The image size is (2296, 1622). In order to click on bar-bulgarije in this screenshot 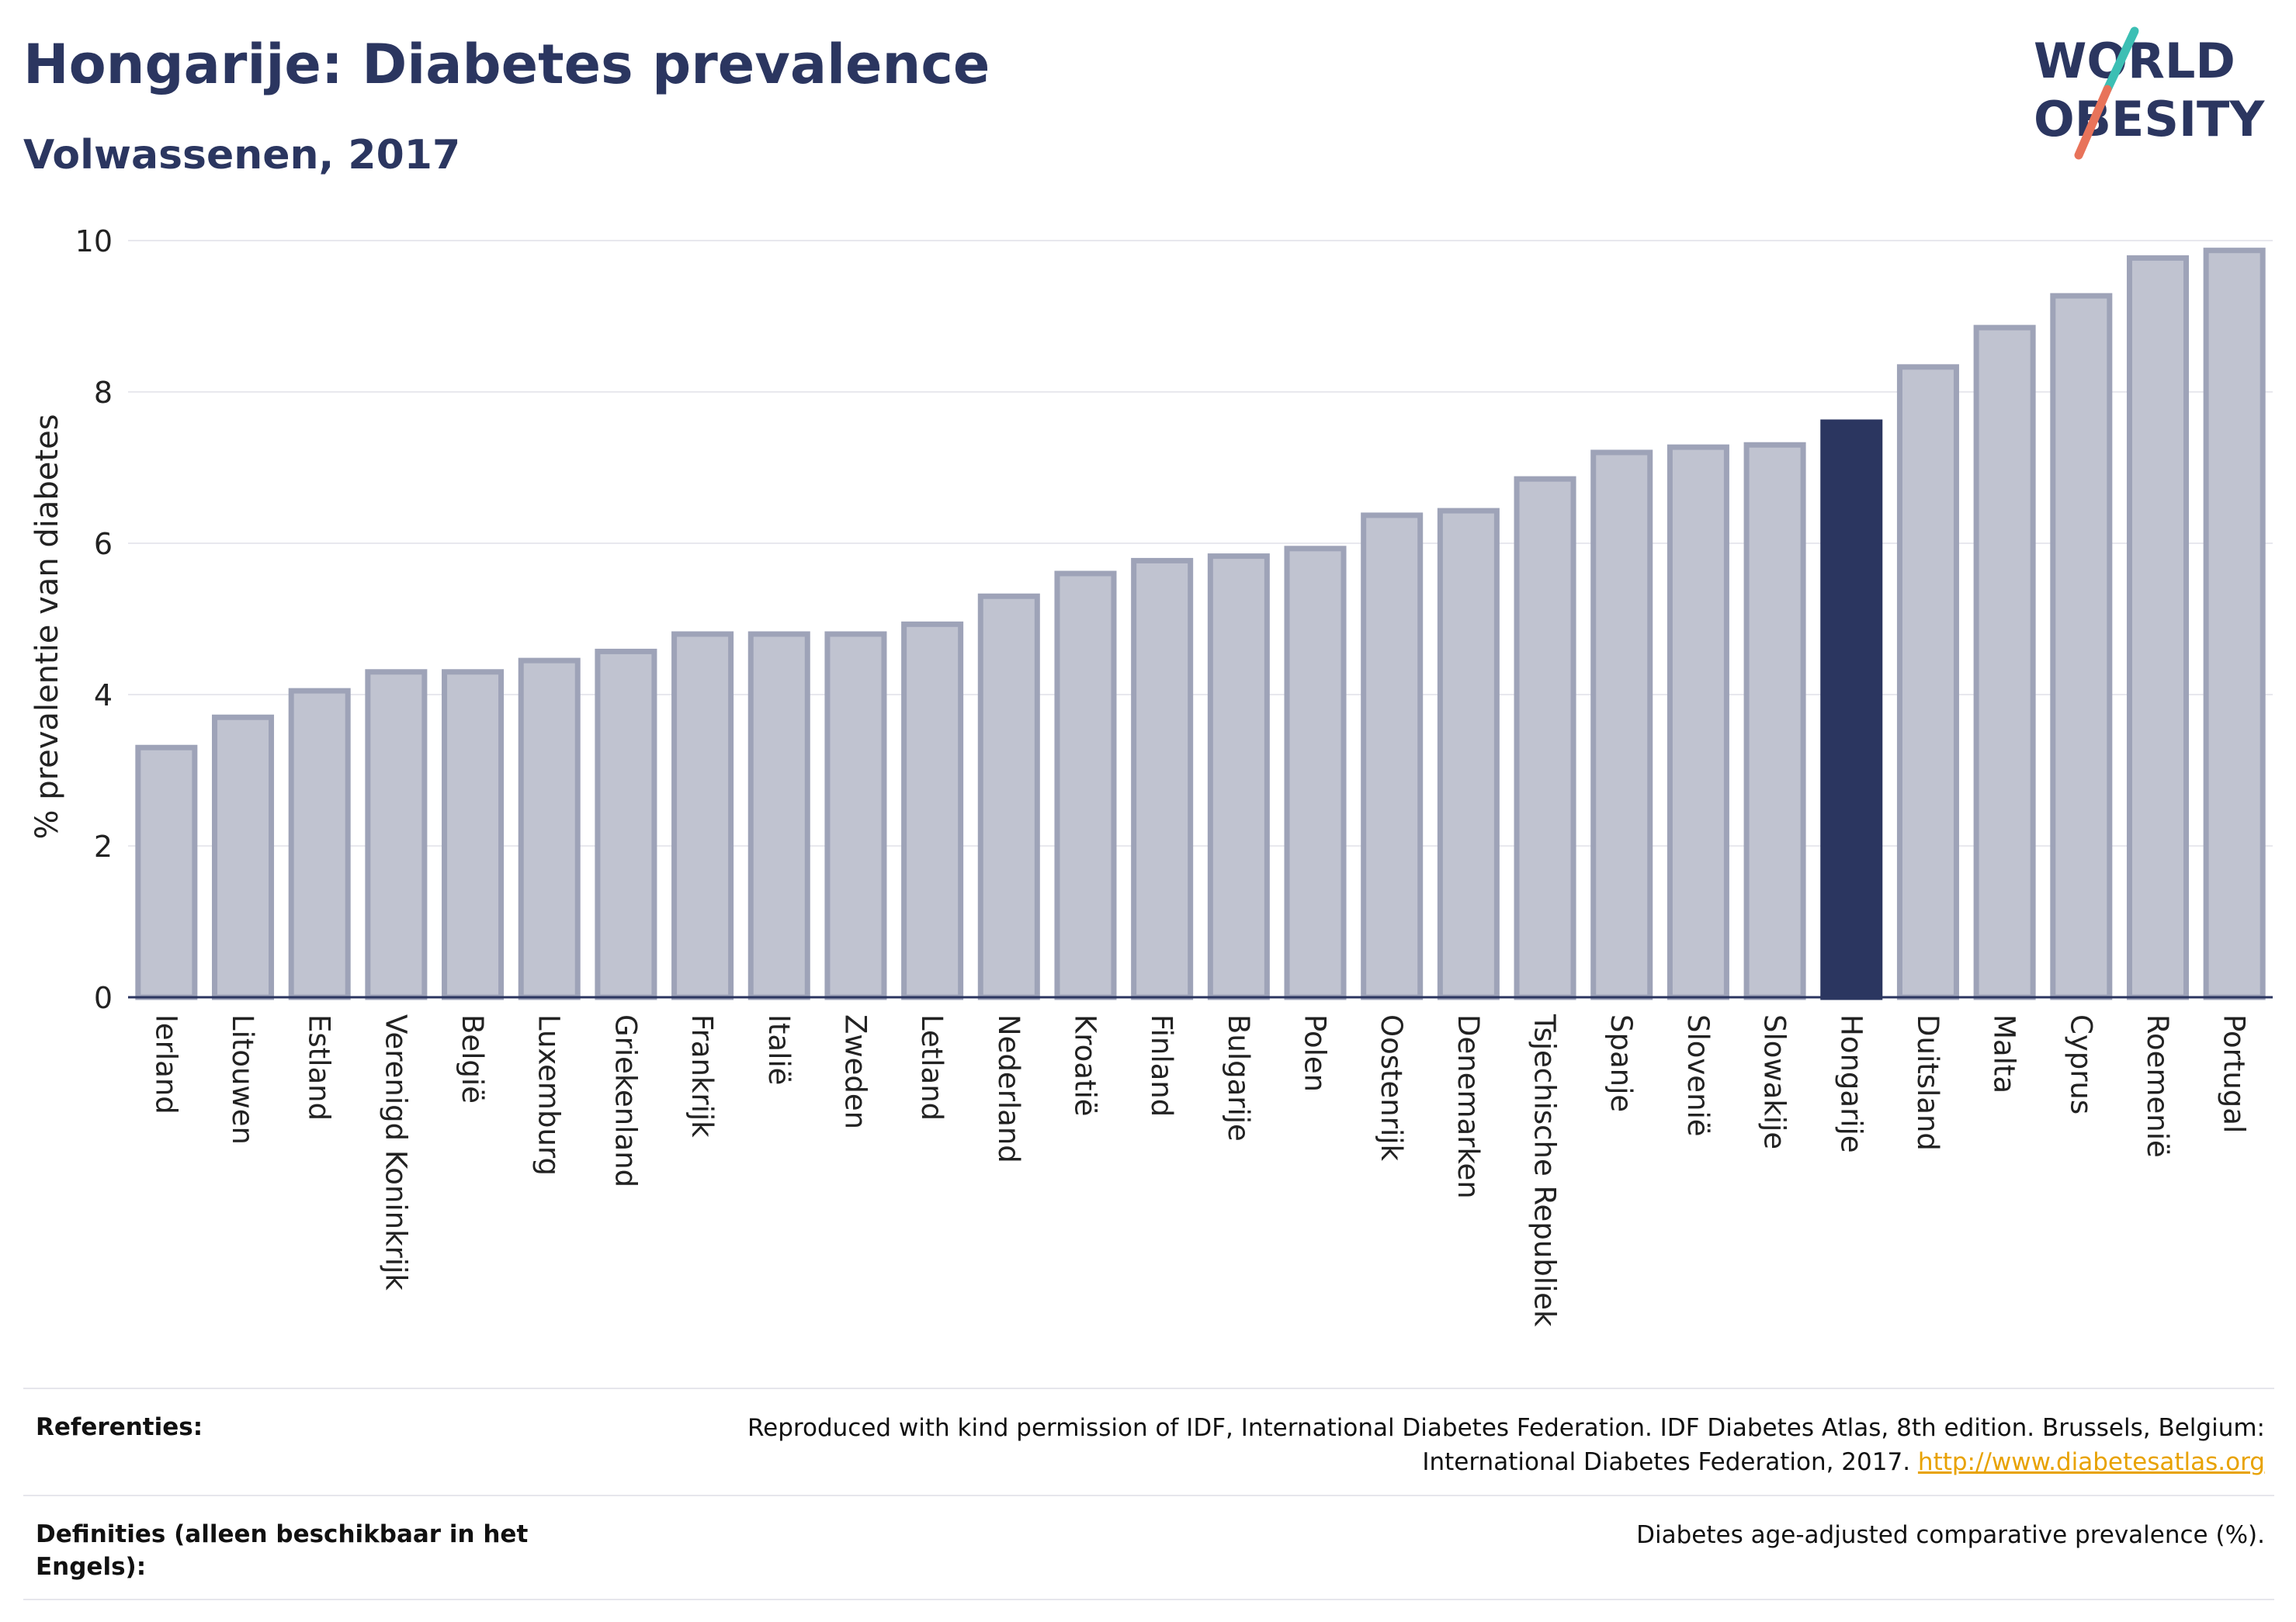, I will do `click(1238, 776)`.